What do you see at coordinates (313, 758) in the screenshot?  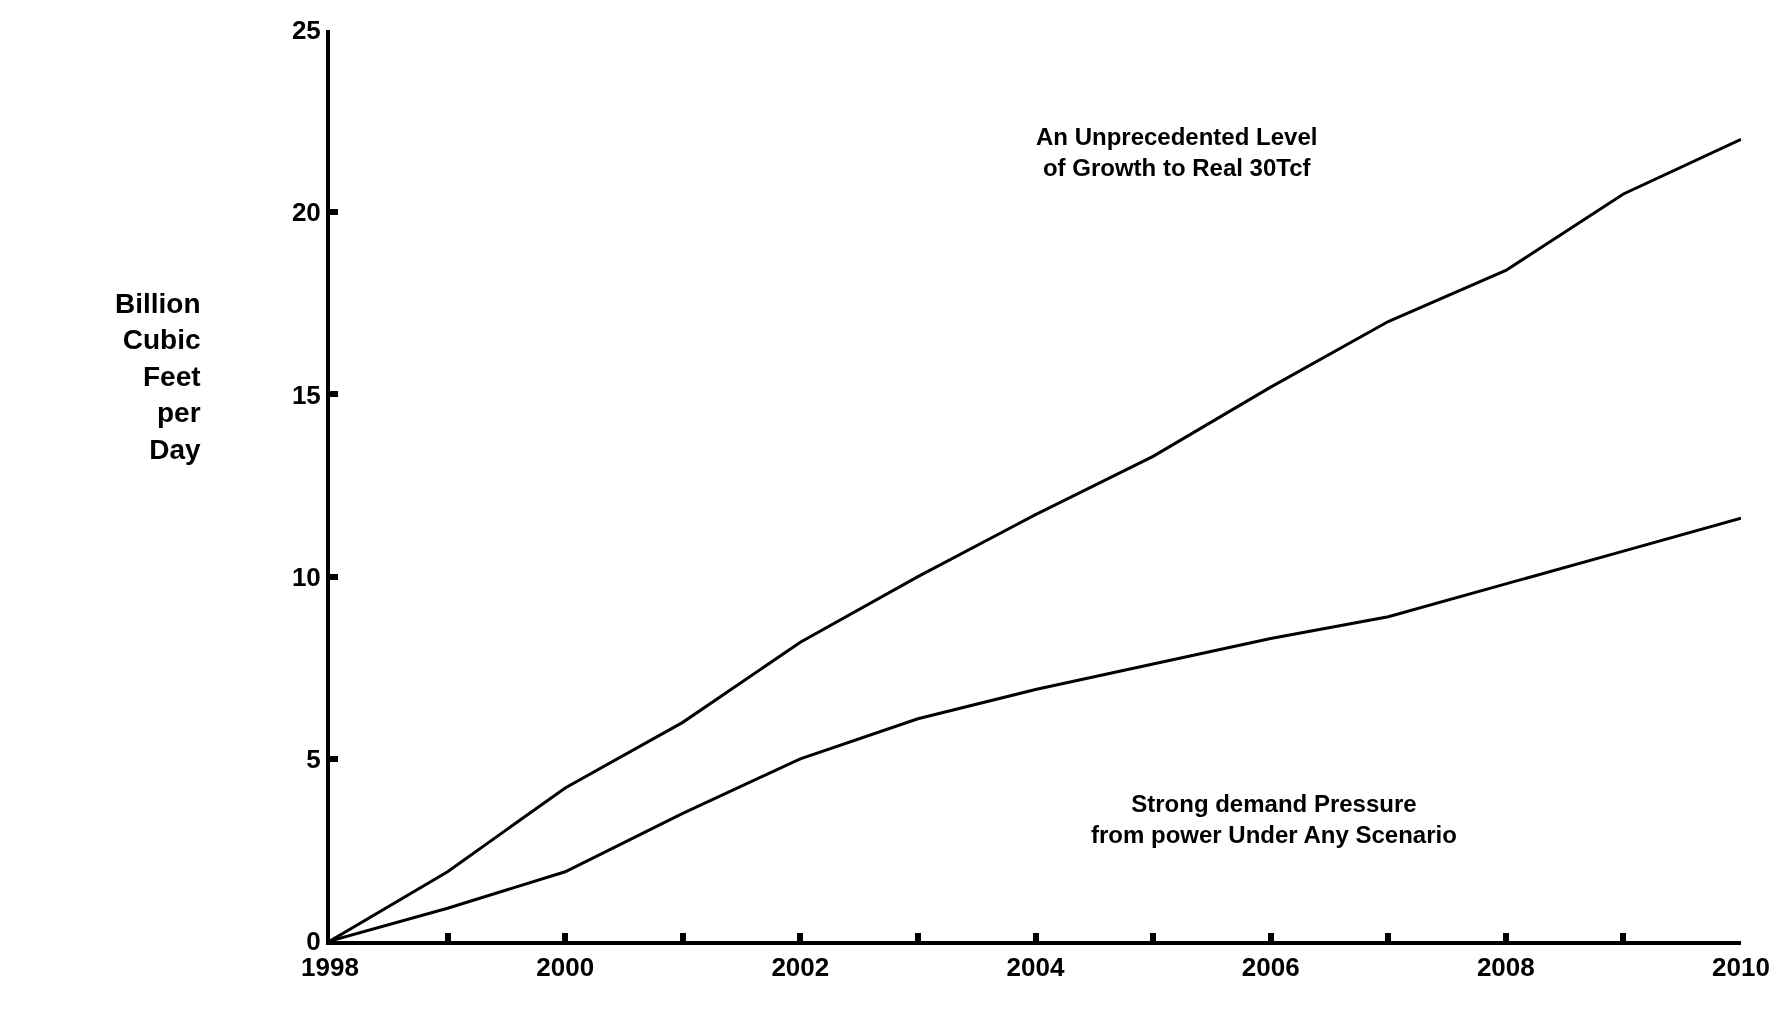 I see `y-tick-label: 5` at bounding box center [313, 758].